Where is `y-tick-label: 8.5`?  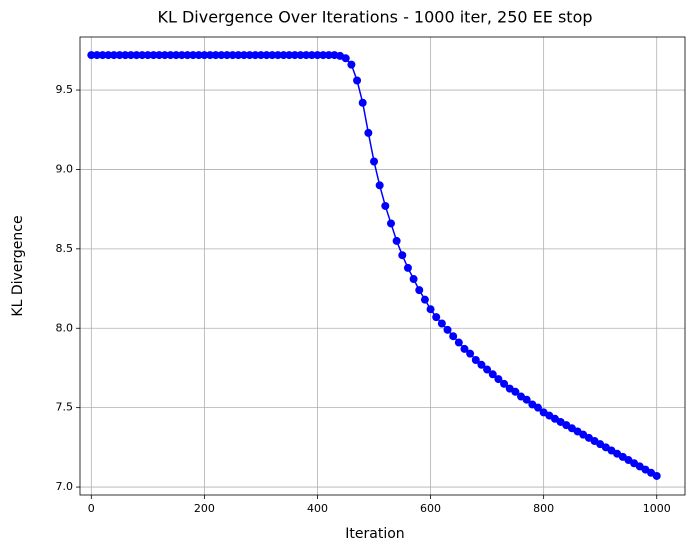 y-tick-label: 8.5 is located at coordinates (65, 248).